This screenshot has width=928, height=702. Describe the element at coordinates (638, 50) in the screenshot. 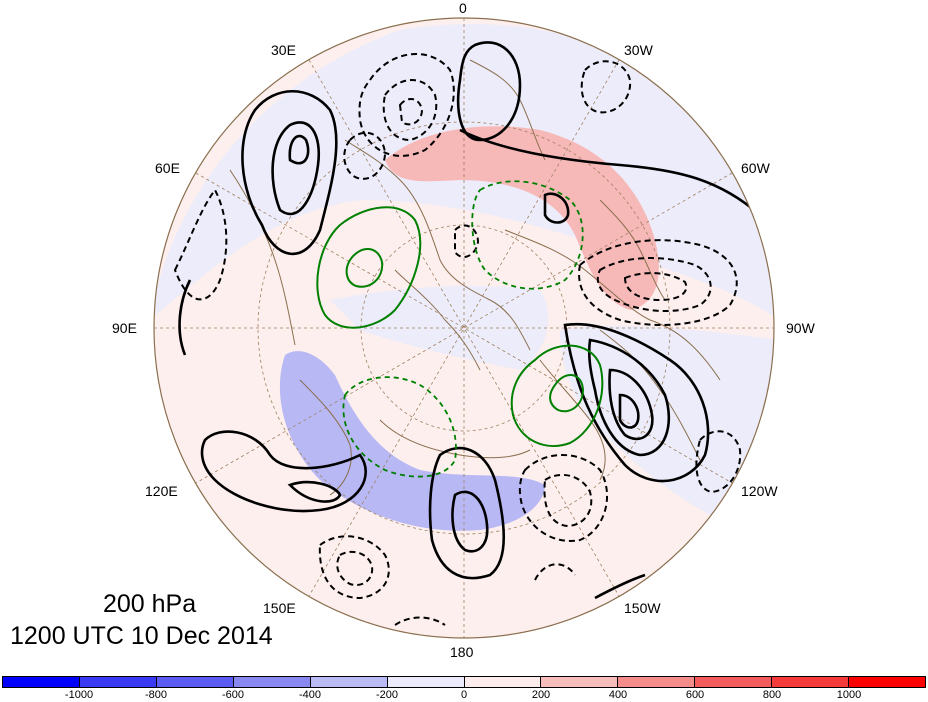

I see `lon-label-30w: 30W` at that location.